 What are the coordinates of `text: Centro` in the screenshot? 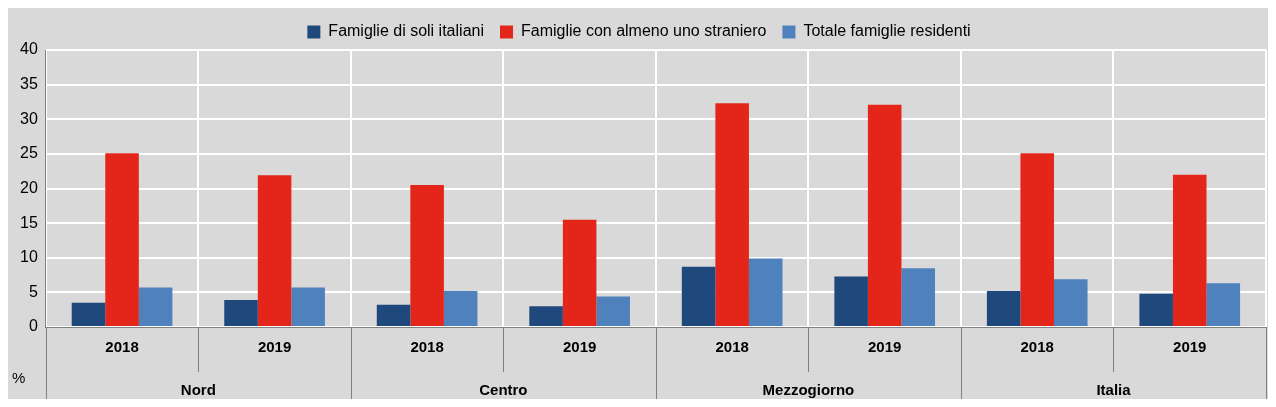 It's located at (503, 390).